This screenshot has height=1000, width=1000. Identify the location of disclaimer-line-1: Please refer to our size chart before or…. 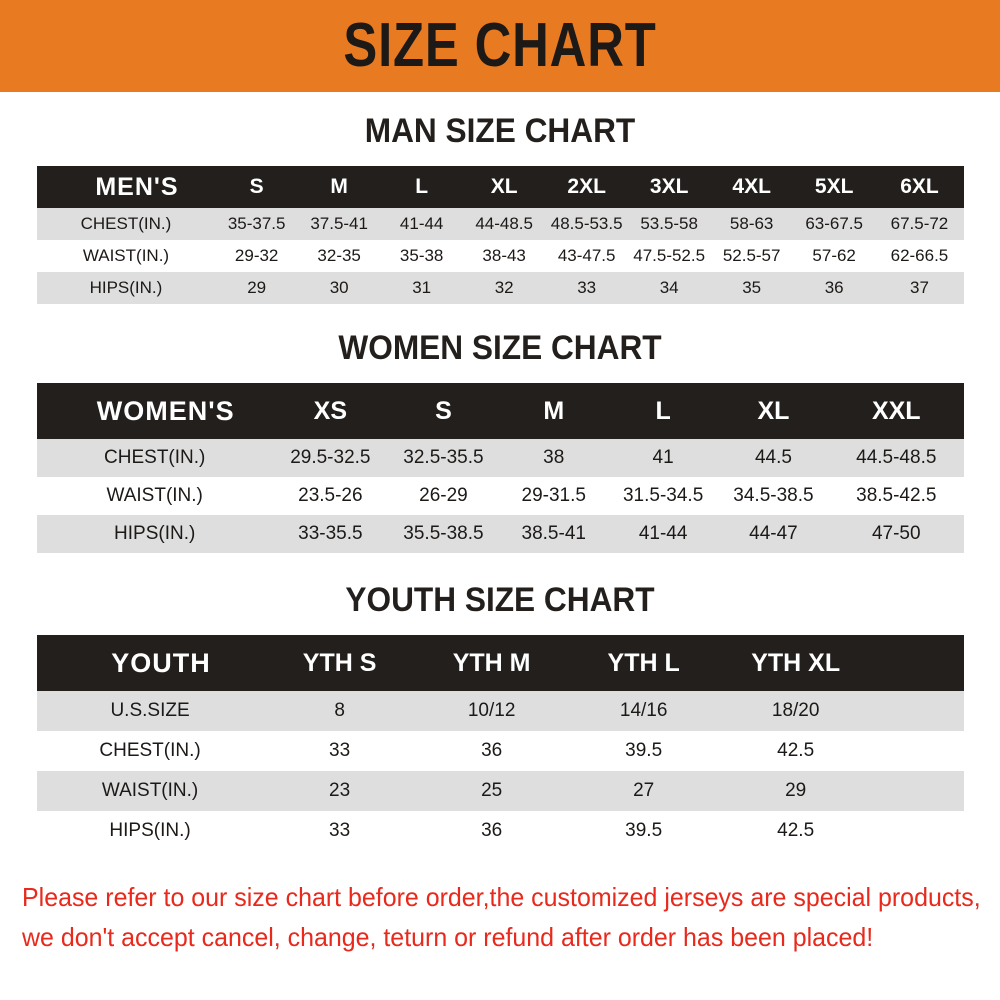
(501, 897).